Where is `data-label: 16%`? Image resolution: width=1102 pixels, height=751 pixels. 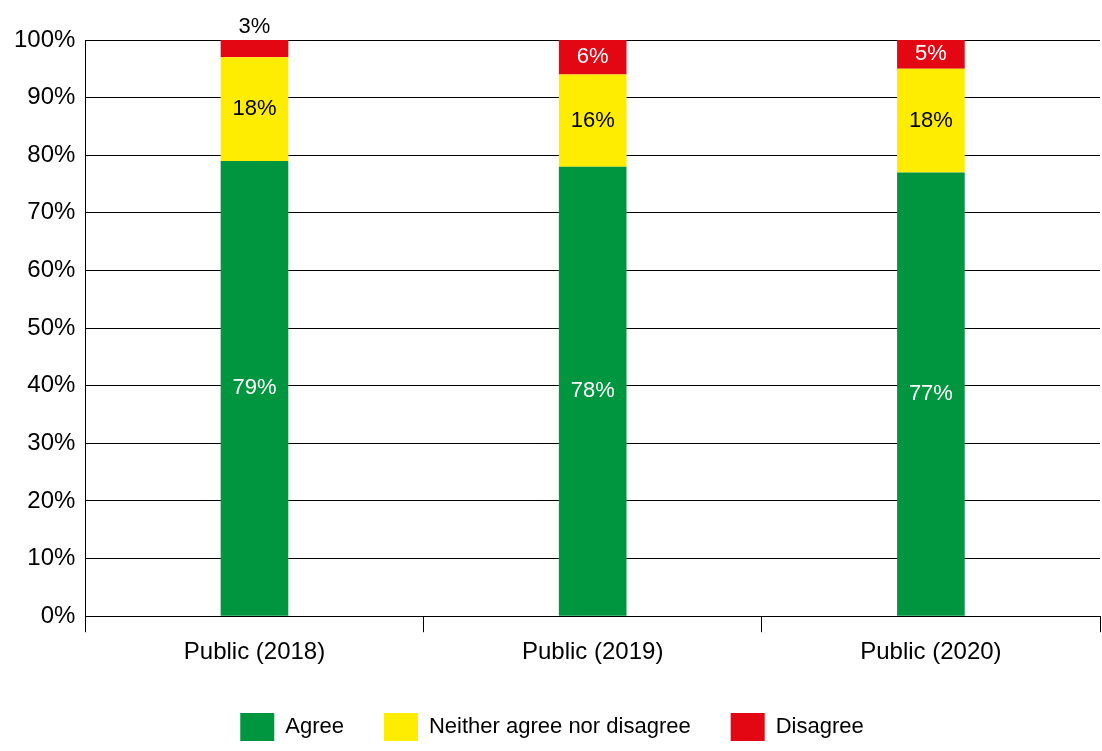
data-label: 16% is located at coordinates (592, 119).